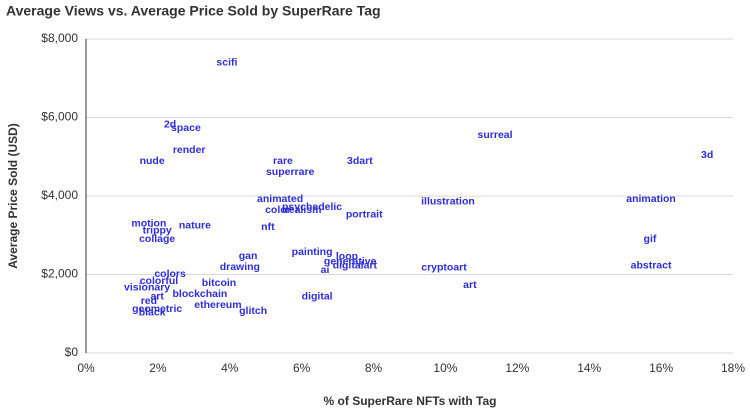 This screenshot has width=750, height=412. I want to click on point-label: gan, so click(248, 256).